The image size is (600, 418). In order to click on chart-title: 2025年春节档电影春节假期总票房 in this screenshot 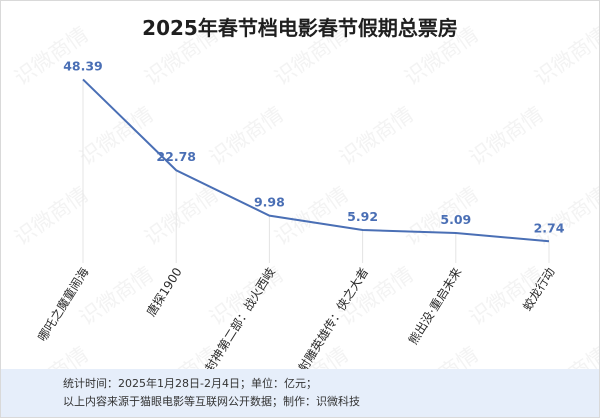, I will do `click(300, 28)`.